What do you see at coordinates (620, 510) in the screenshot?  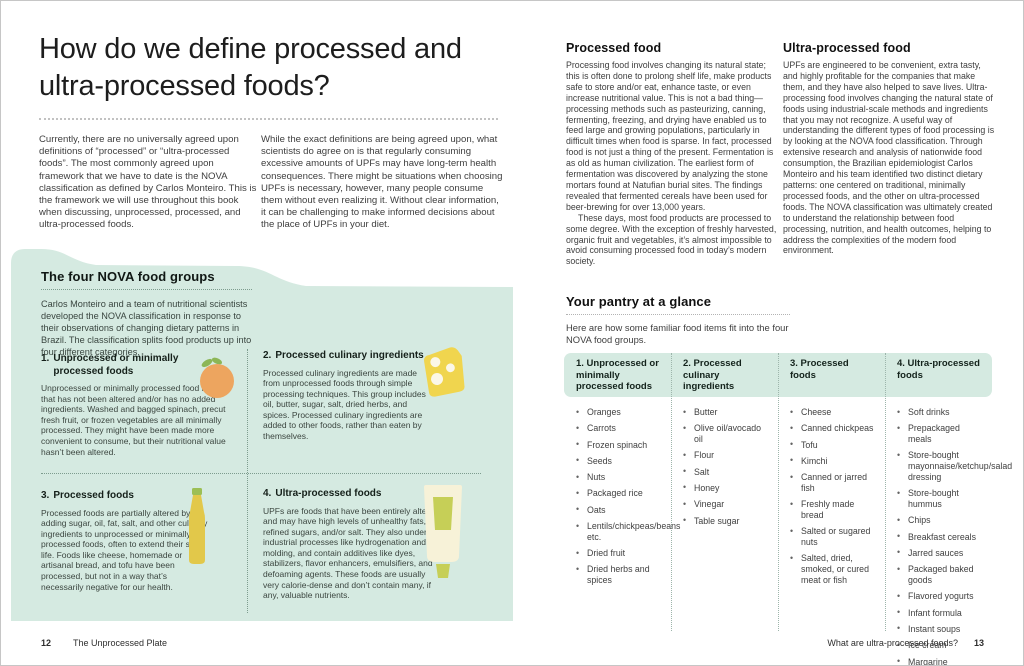 I see `pantry-item: Oats` at bounding box center [620, 510].